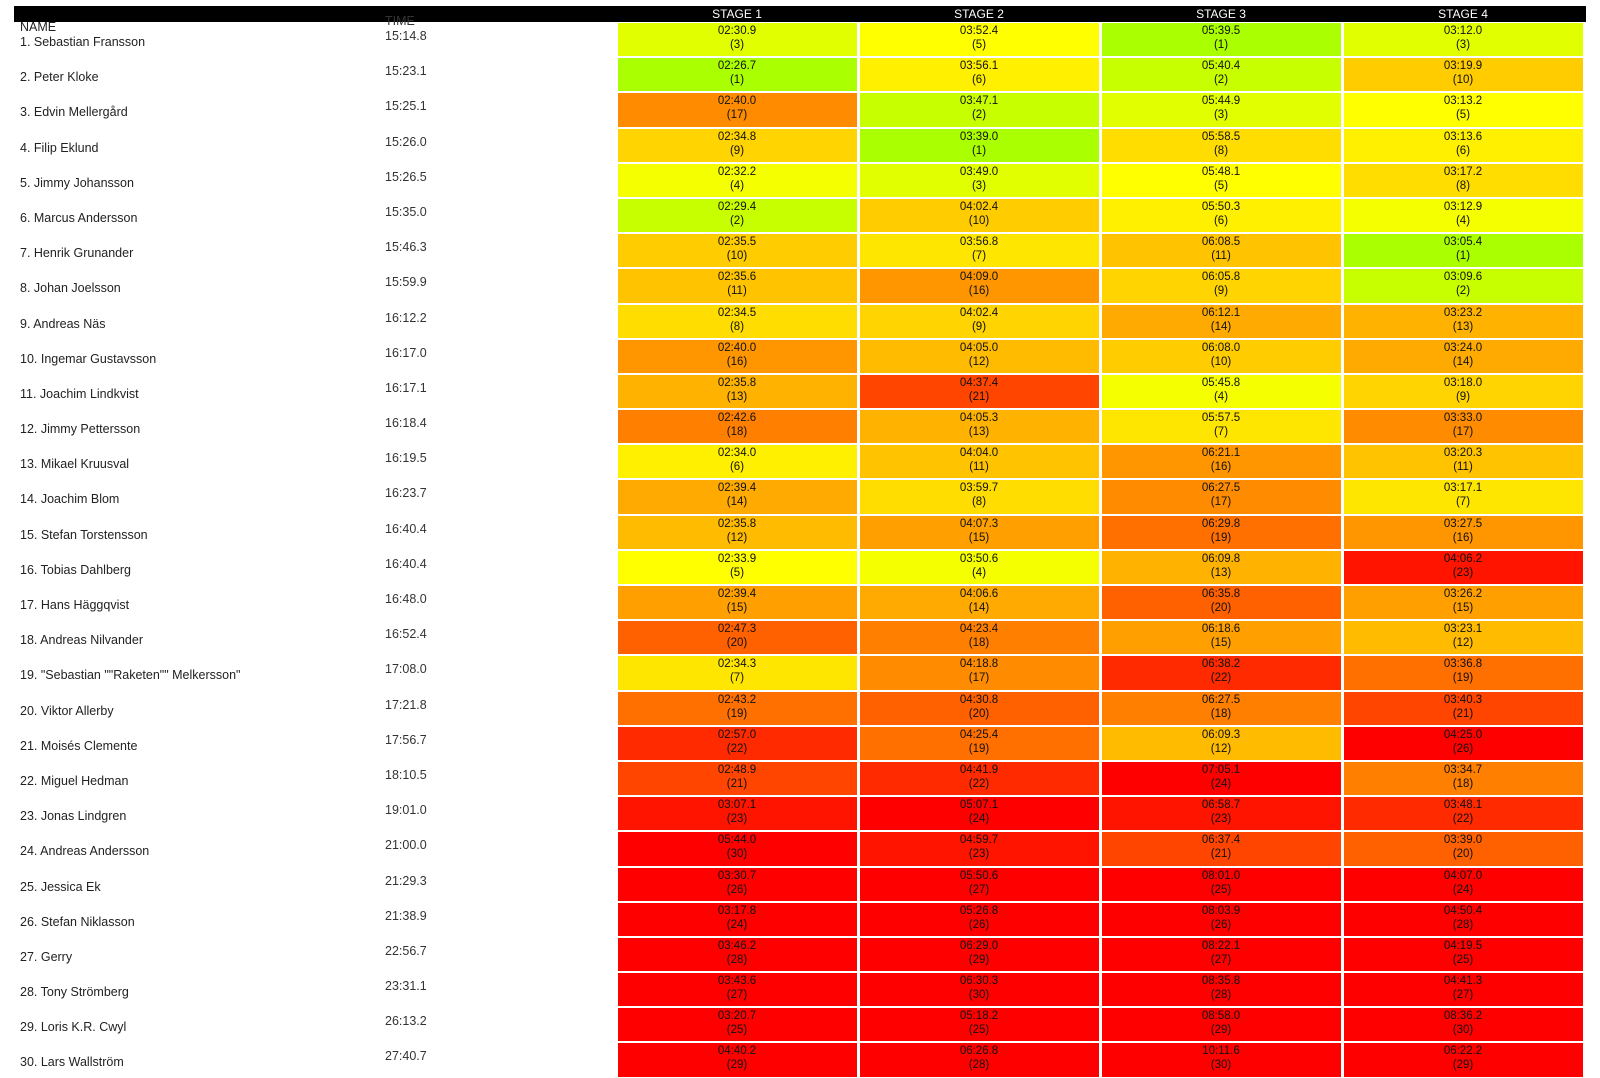 Image resolution: width=1600 pixels, height=1078 pixels. What do you see at coordinates (979, 945) in the screenshot?
I see `stage-time: 06:29.0` at bounding box center [979, 945].